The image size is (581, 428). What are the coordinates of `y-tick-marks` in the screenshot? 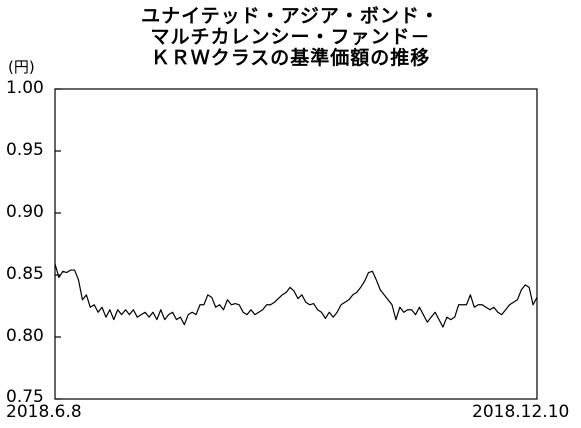 It's located at (58, 244).